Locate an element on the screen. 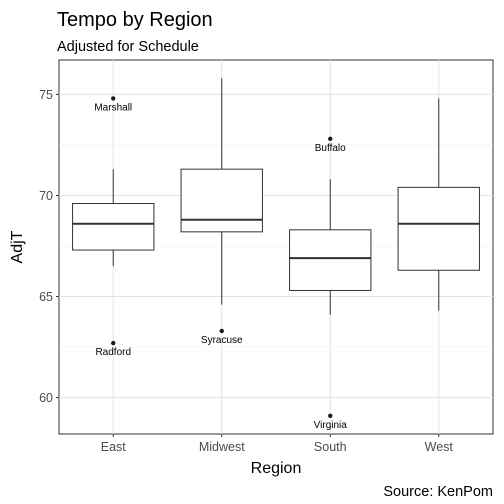 This screenshot has width=504, height=504. x-tick-label: South is located at coordinates (330, 447).